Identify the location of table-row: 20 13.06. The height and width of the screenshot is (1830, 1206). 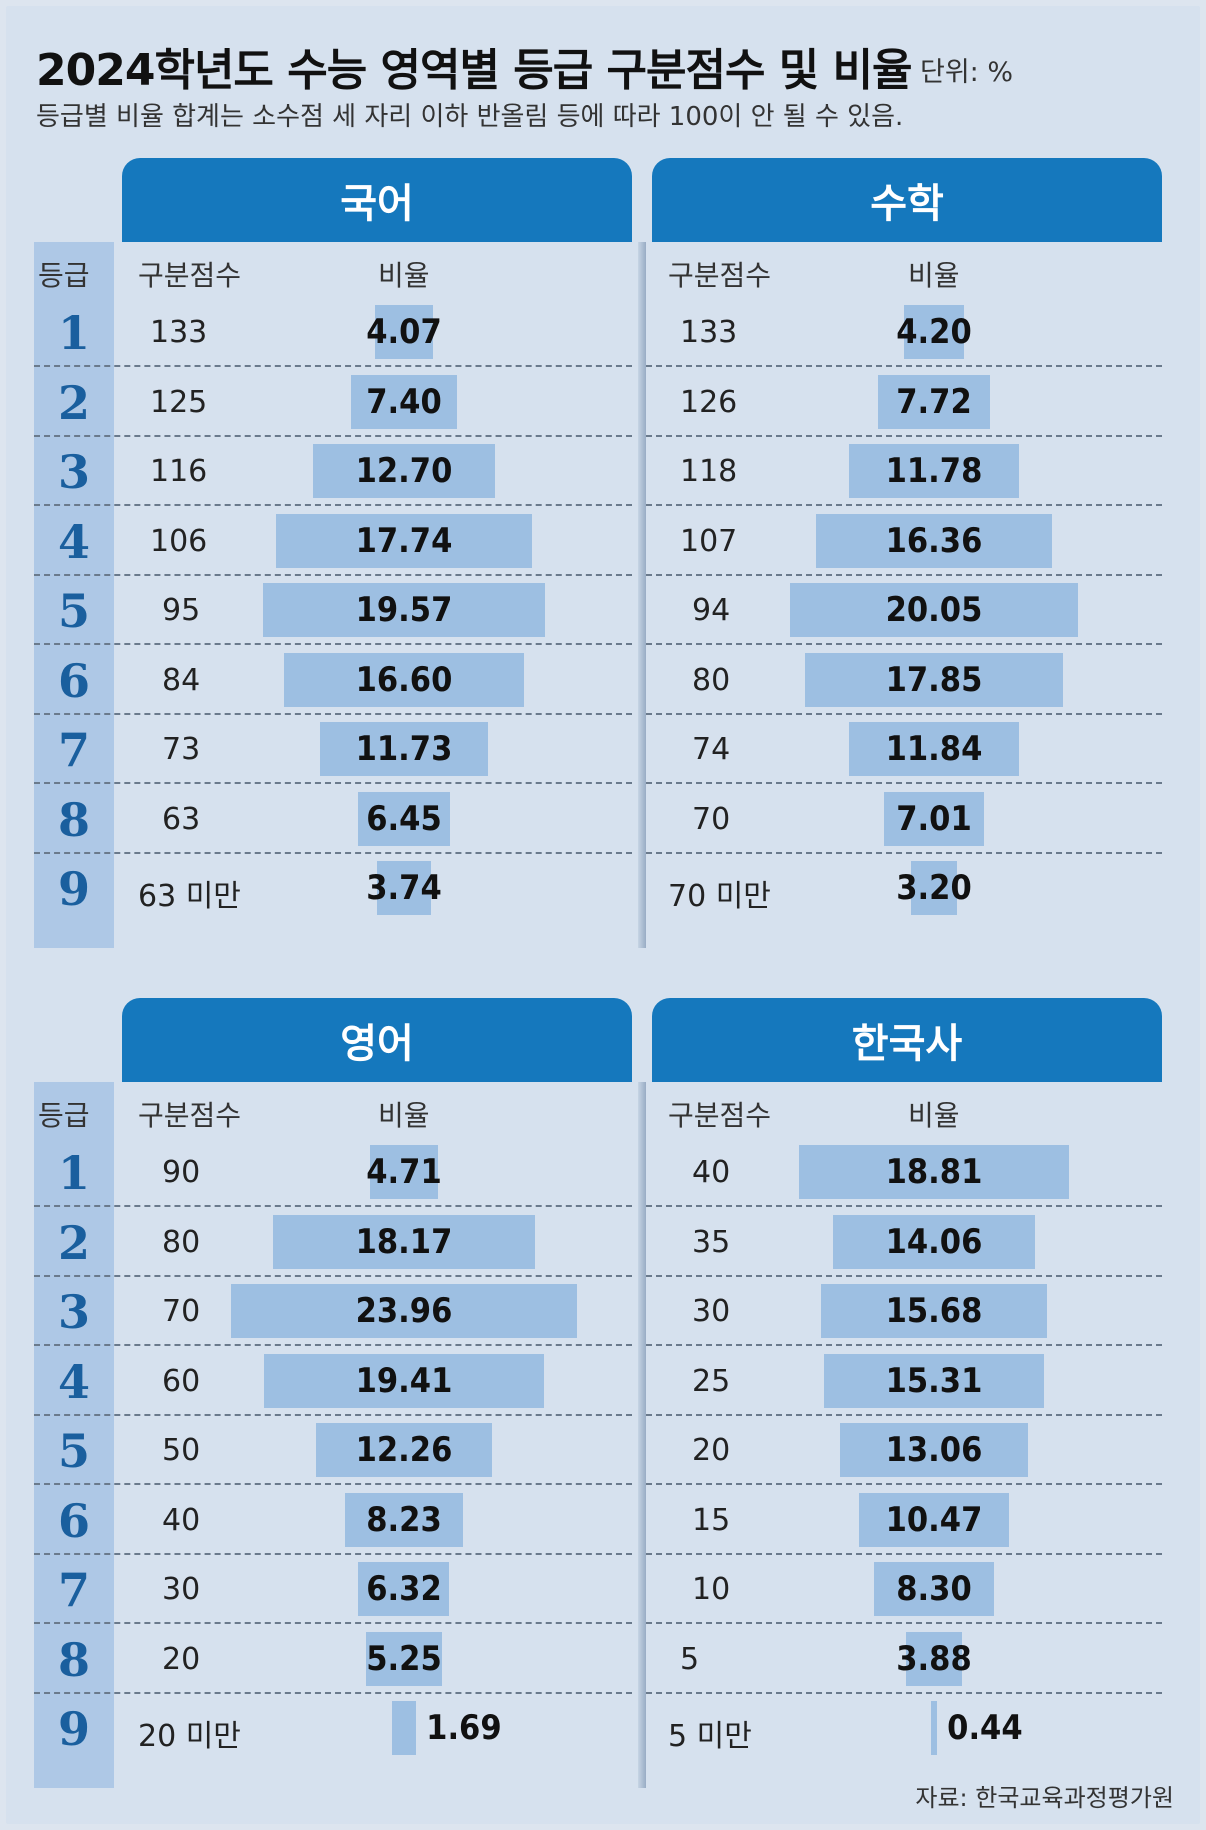
(904, 1450).